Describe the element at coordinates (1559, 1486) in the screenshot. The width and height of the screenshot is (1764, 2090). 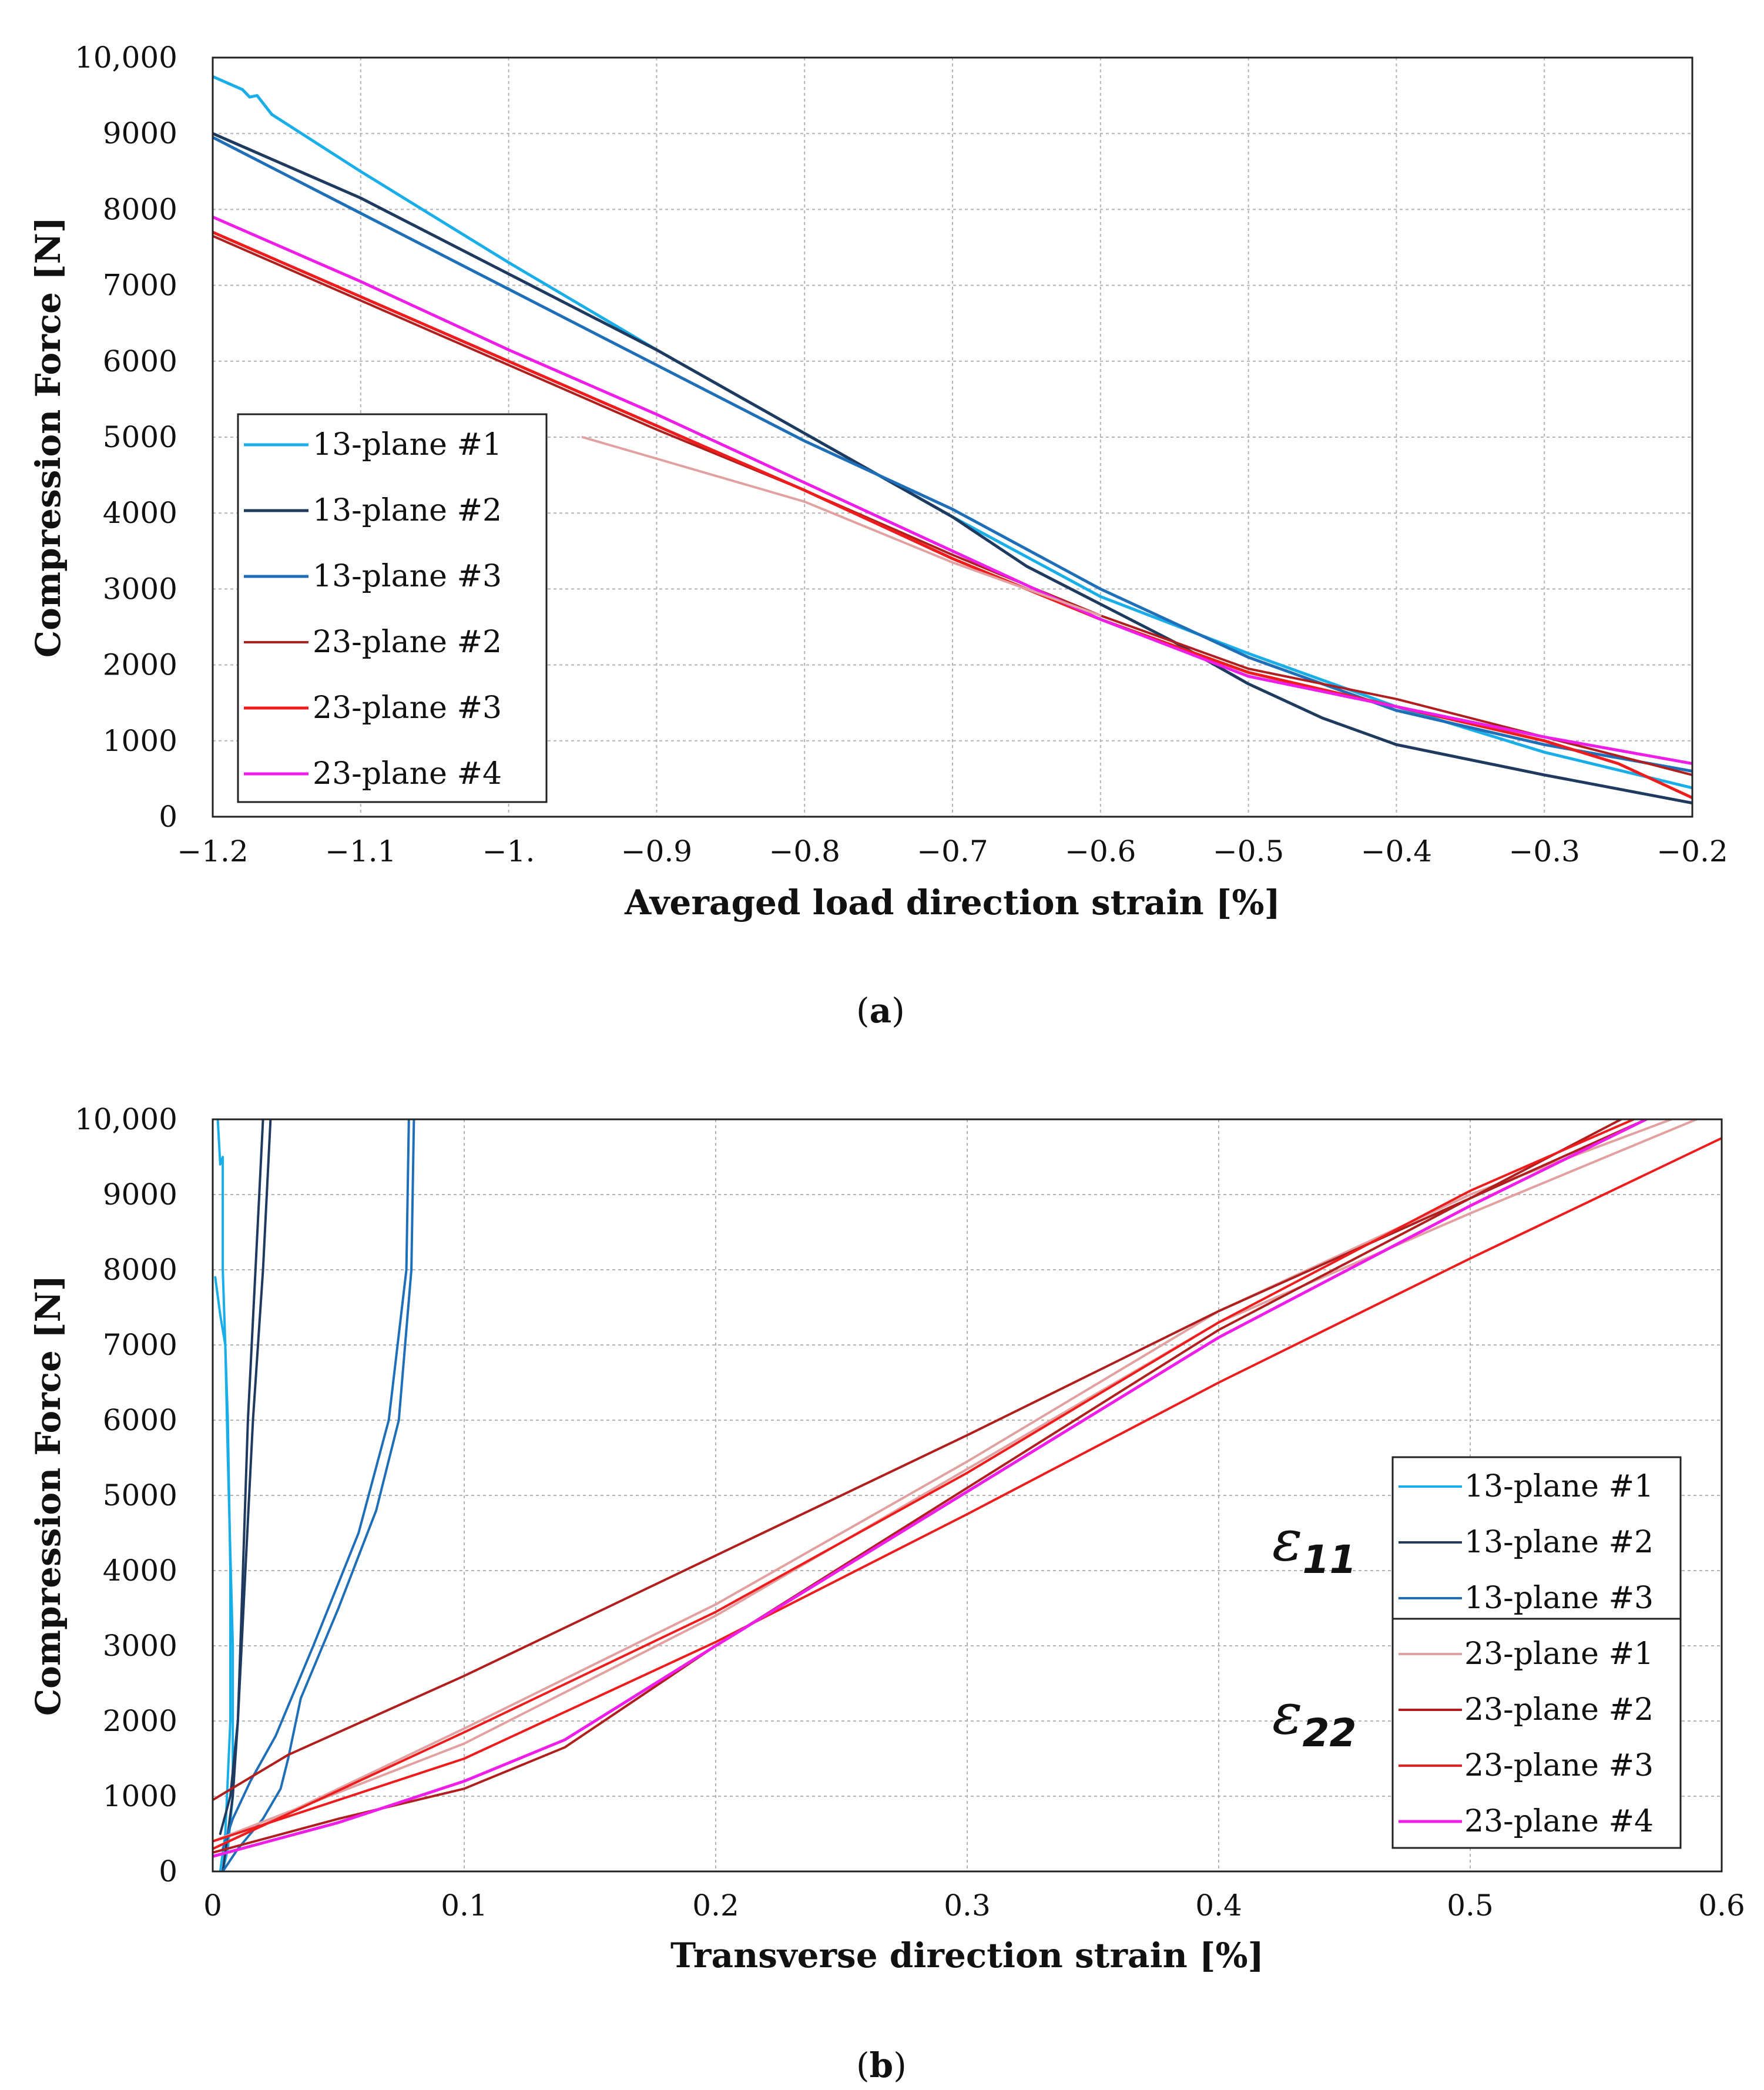
I see `b-legend-label: 13-plane #1` at that location.